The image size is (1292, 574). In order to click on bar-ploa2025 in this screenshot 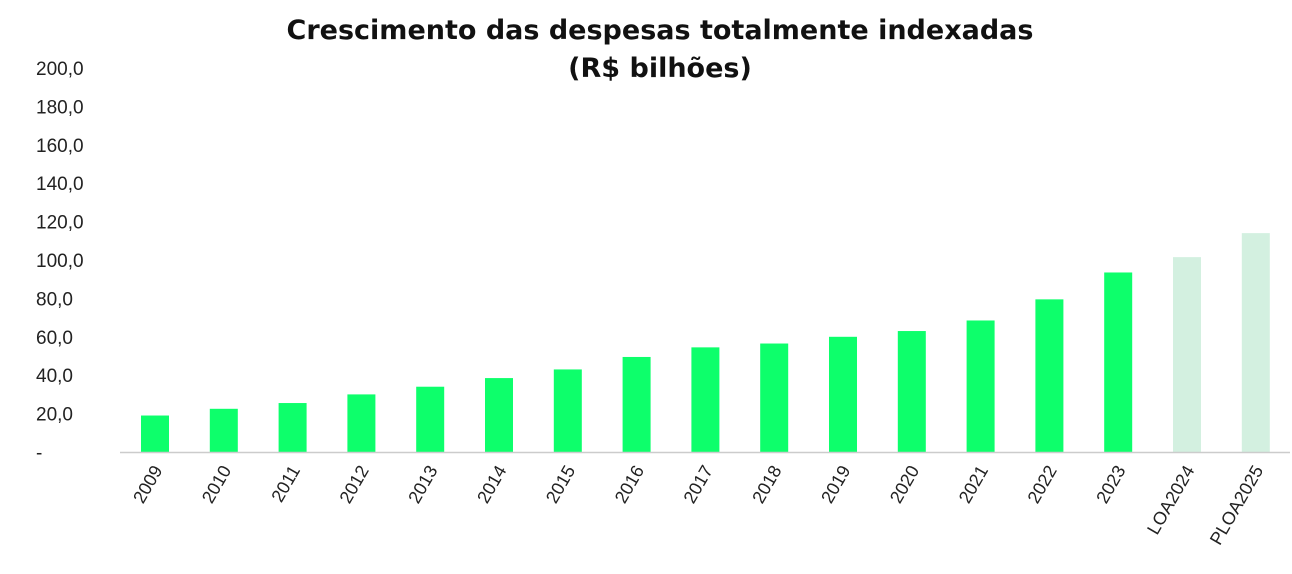, I will do `click(1255, 342)`.